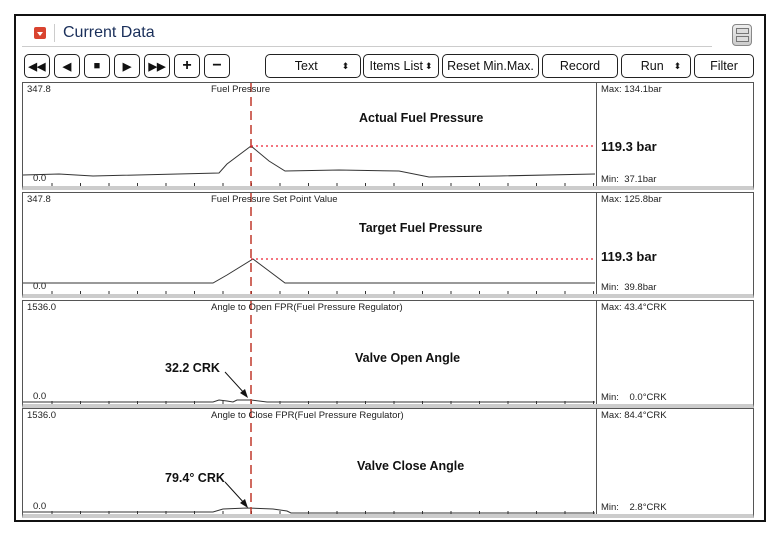  What do you see at coordinates (421, 228) in the screenshot?
I see `annotation-label: Target Fuel Pressure` at bounding box center [421, 228].